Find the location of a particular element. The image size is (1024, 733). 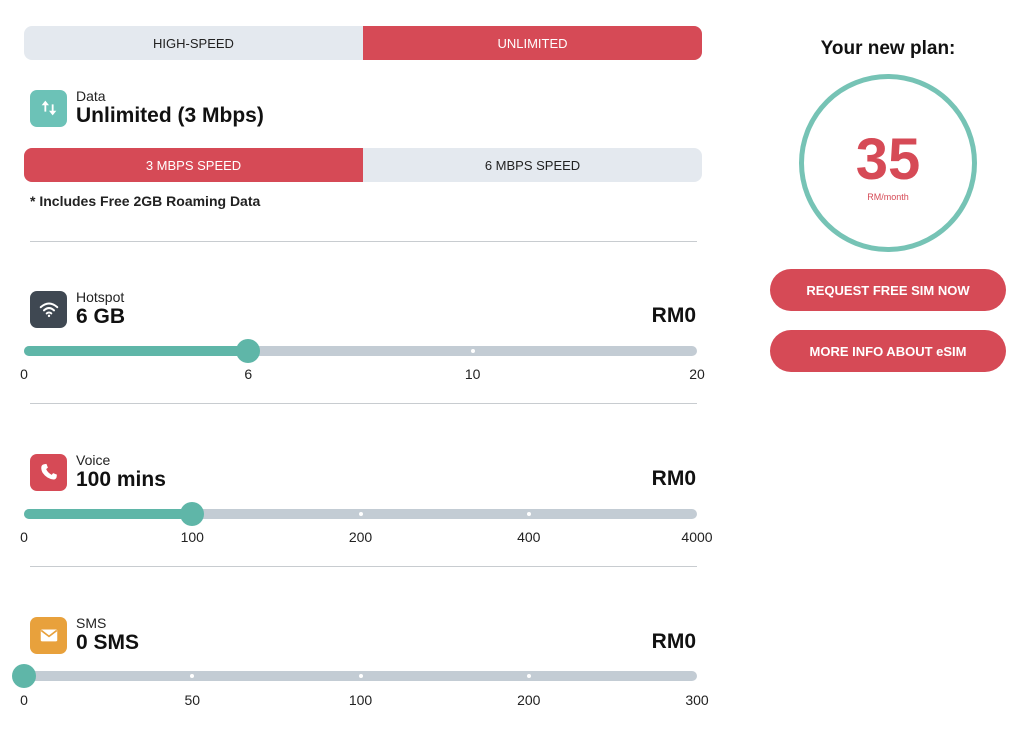

sms-header: SMS 0 SMS is located at coordinates (84, 635).